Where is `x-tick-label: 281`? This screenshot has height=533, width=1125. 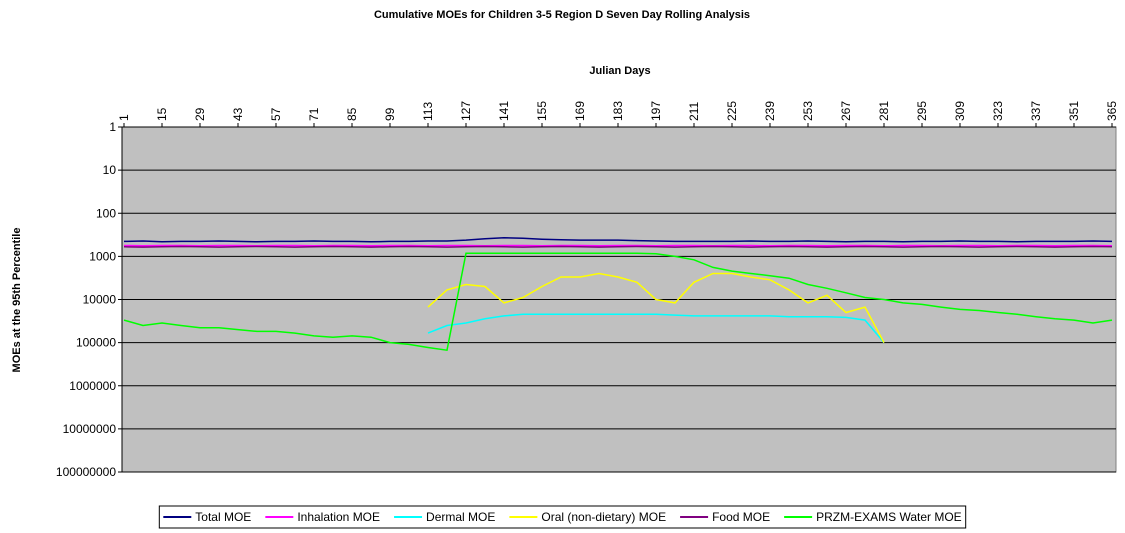 x-tick-label: 281 is located at coordinates (884, 111).